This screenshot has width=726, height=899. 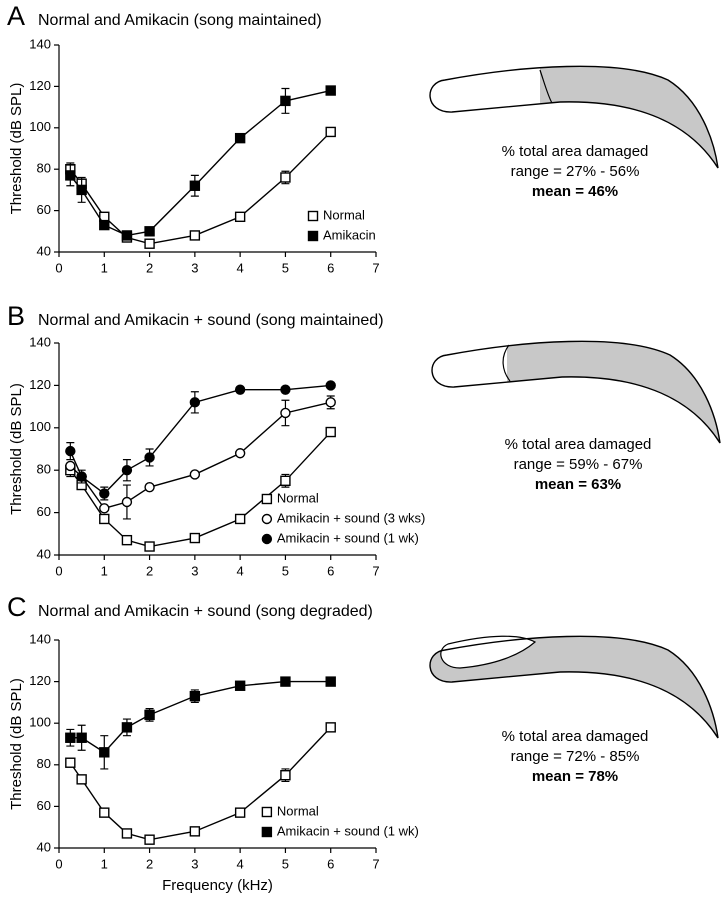 What do you see at coordinates (575, 776) in the screenshot?
I see `annotation: mean = 78%` at bounding box center [575, 776].